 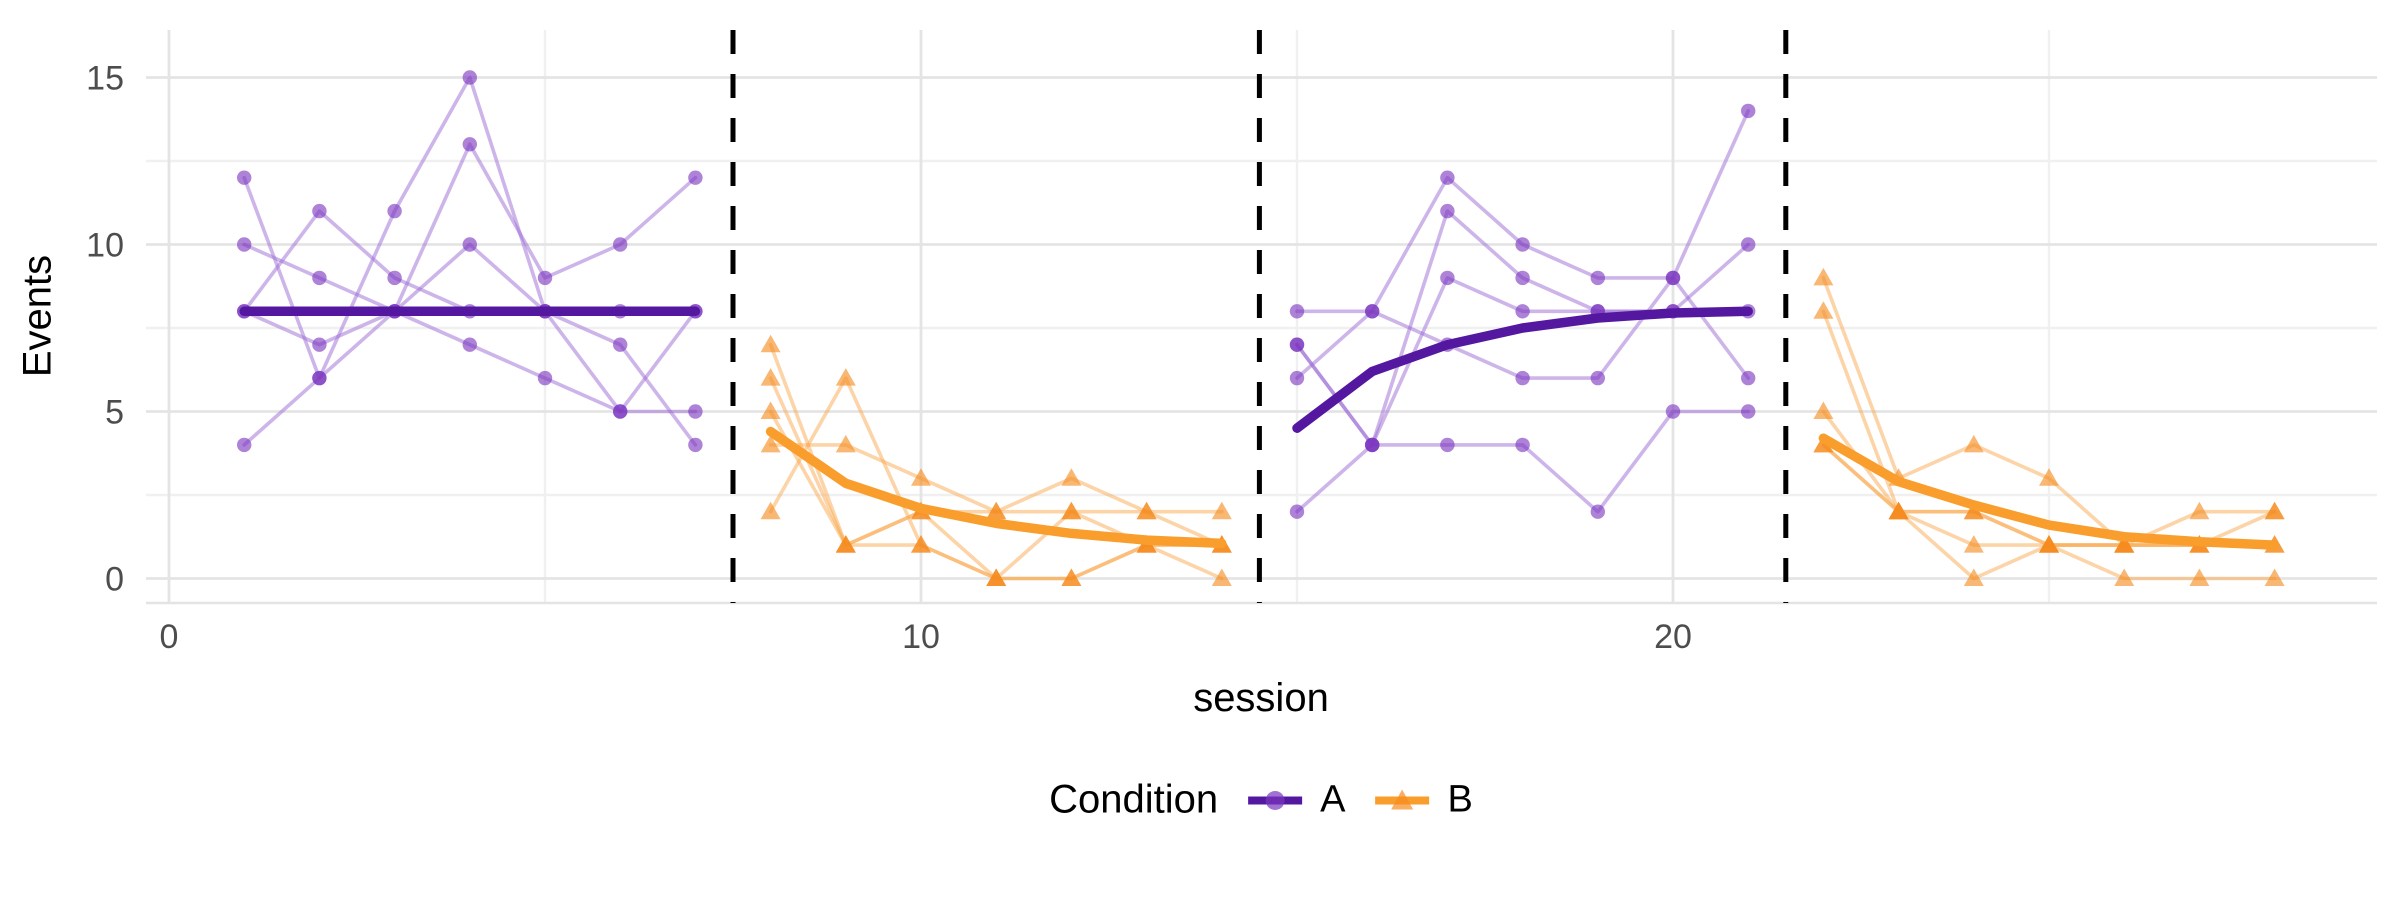 I want to click on phase-1-condition-a, so click(x=470, y=261).